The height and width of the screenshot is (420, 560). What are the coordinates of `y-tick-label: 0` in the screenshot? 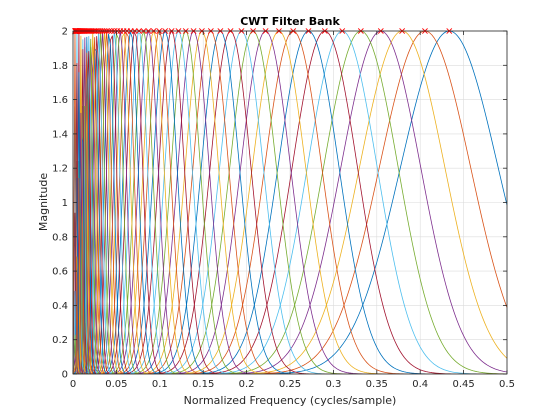 It's located at (65, 375).